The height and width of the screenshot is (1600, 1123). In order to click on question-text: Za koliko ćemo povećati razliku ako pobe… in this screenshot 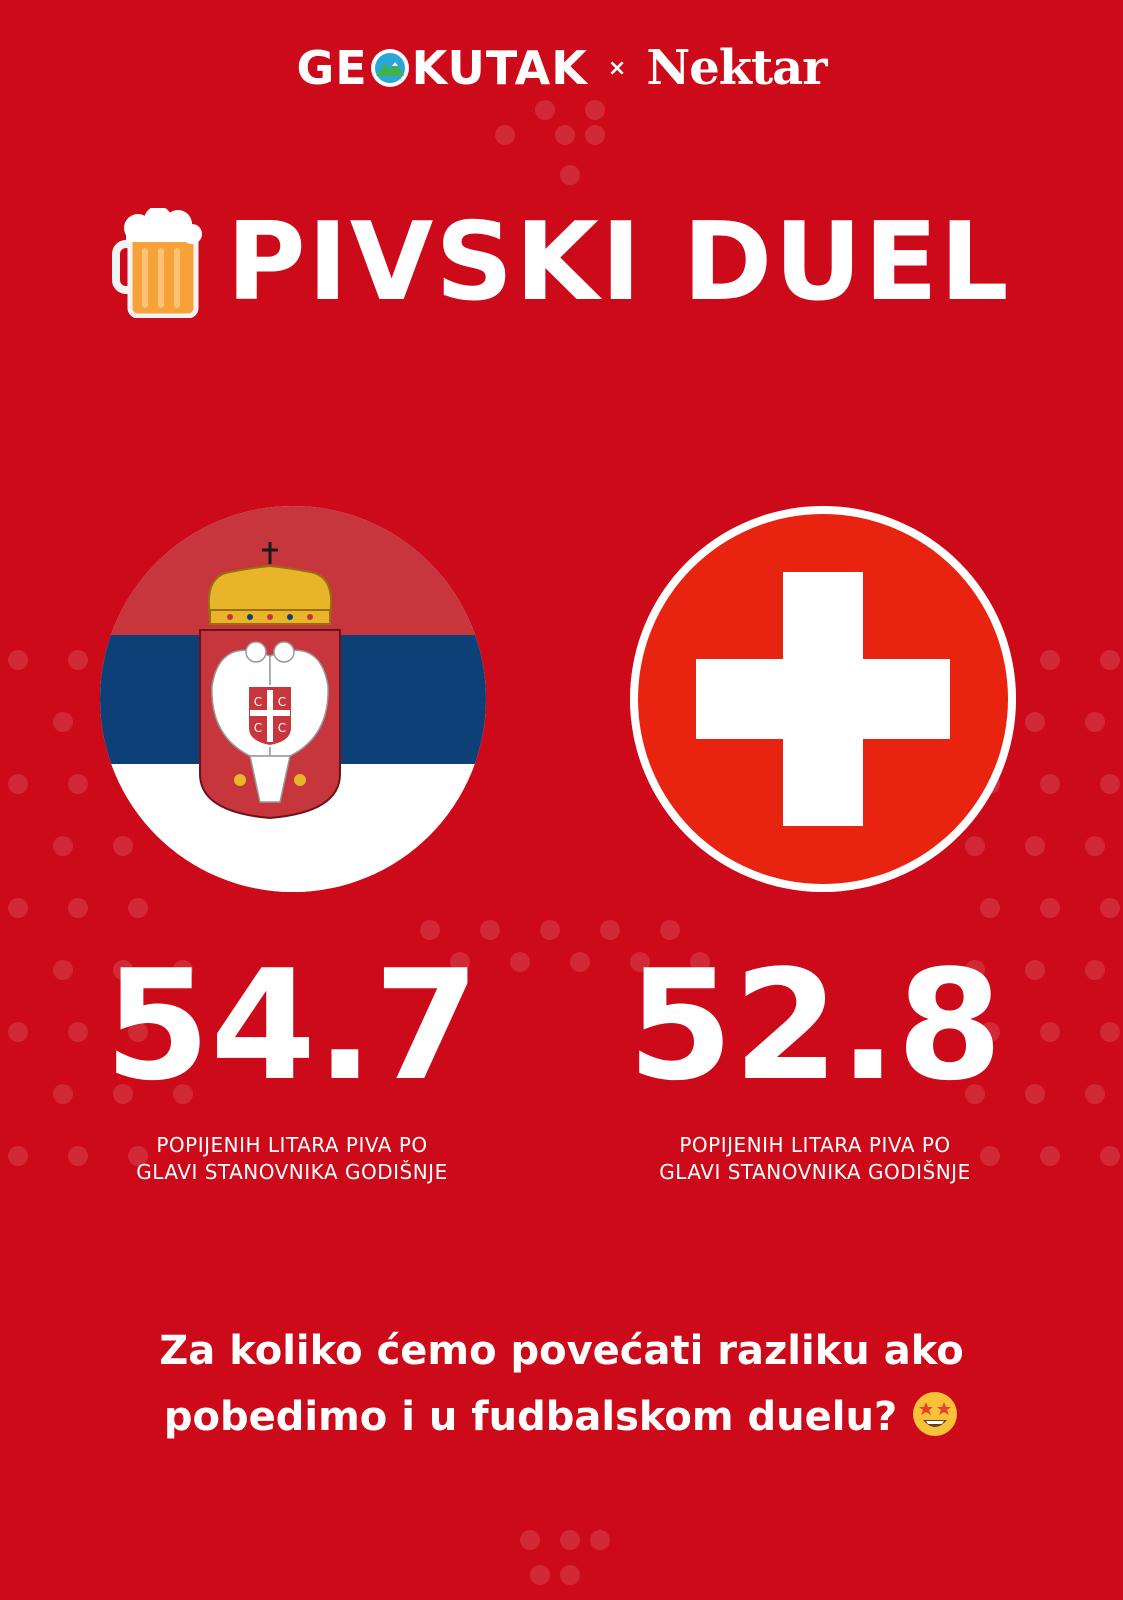, I will do `click(561, 1384)`.